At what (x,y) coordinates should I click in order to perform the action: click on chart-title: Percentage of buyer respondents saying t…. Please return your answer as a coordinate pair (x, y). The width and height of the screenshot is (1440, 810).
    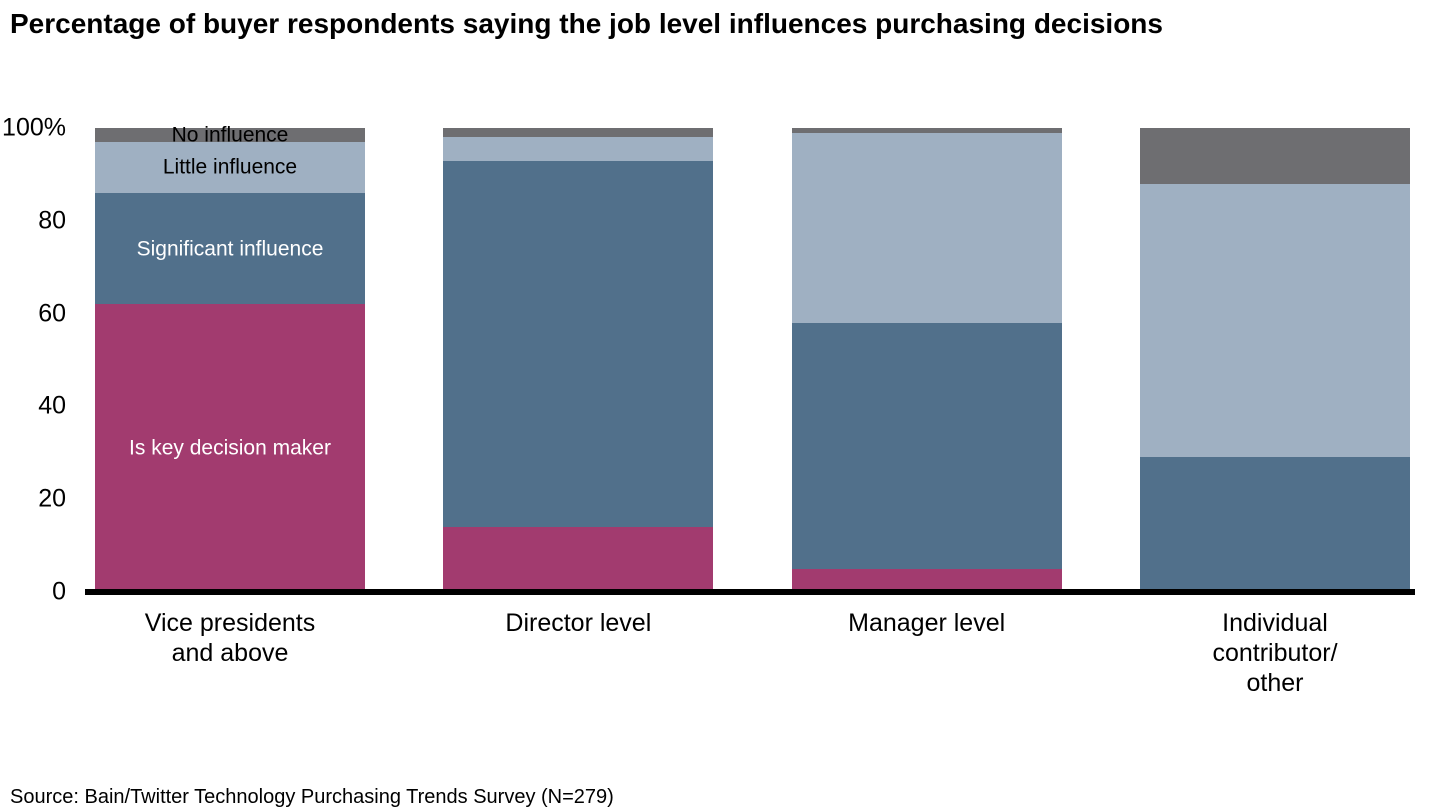
    Looking at the image, I should click on (586, 23).